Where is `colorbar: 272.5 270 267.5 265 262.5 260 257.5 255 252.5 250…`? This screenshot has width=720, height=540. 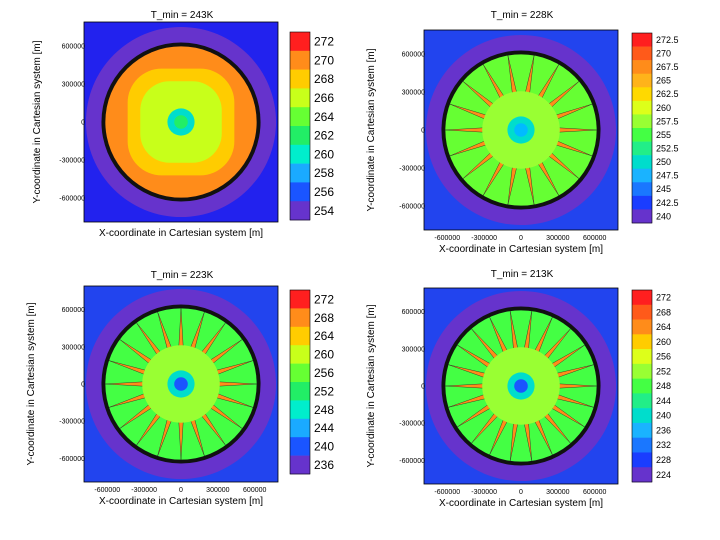 colorbar: 272.5 270 267.5 265 262.5 260 257.5 255 252.5 250… is located at coordinates (655, 128).